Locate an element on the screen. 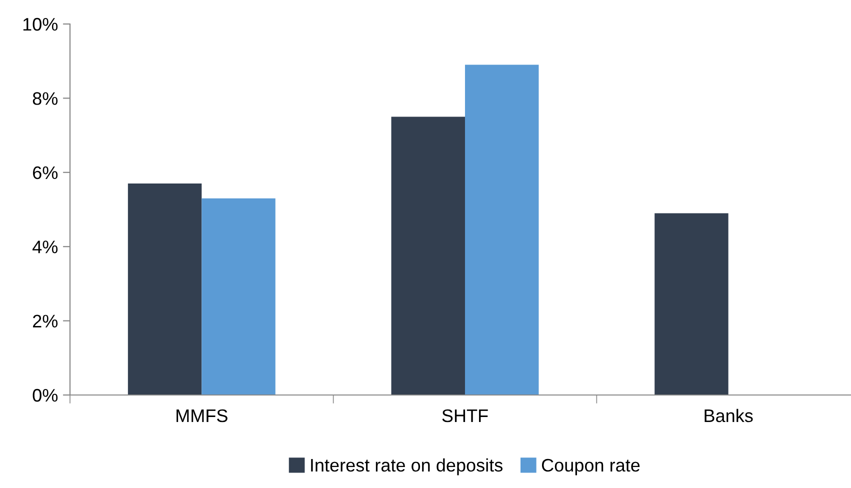 Image resolution: width=851 pixels, height=488 pixels. x-tick-label: SHTF is located at coordinates (465, 415).